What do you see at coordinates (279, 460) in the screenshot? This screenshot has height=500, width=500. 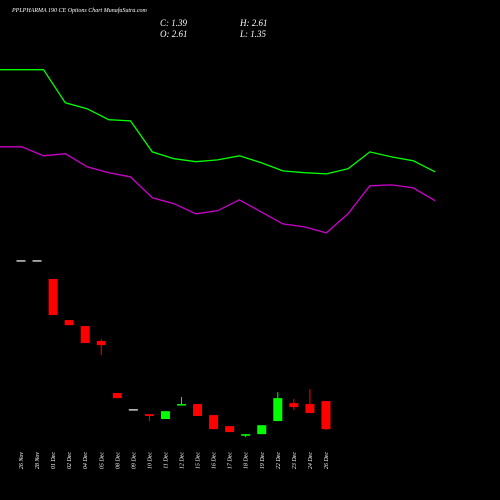 I see `x-tick-label: 22 Dec` at bounding box center [279, 460].